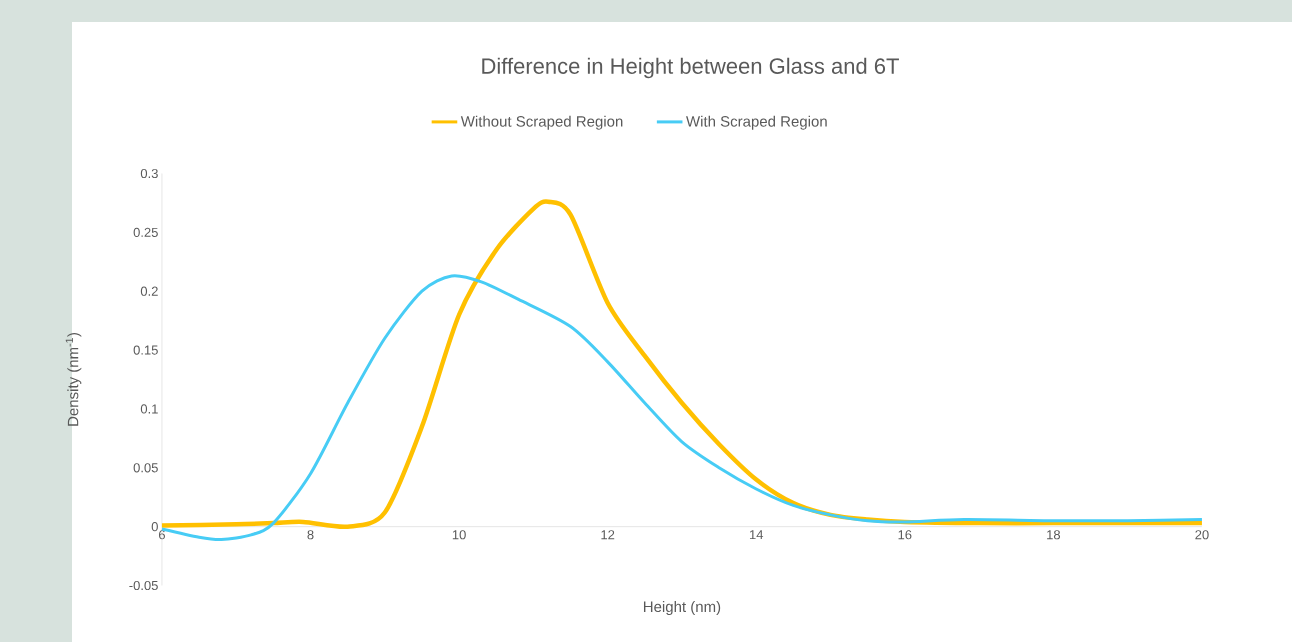 This screenshot has width=1292, height=642. What do you see at coordinates (149, 409) in the screenshot?
I see `y-tick-label: 0.1` at bounding box center [149, 409].